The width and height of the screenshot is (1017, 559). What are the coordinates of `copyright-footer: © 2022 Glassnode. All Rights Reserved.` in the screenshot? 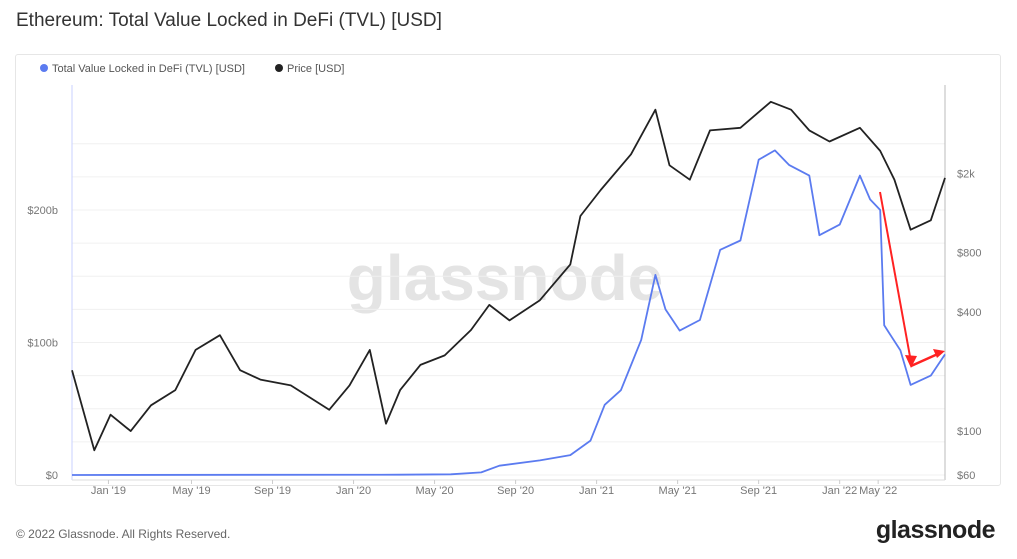 It's located at (123, 534).